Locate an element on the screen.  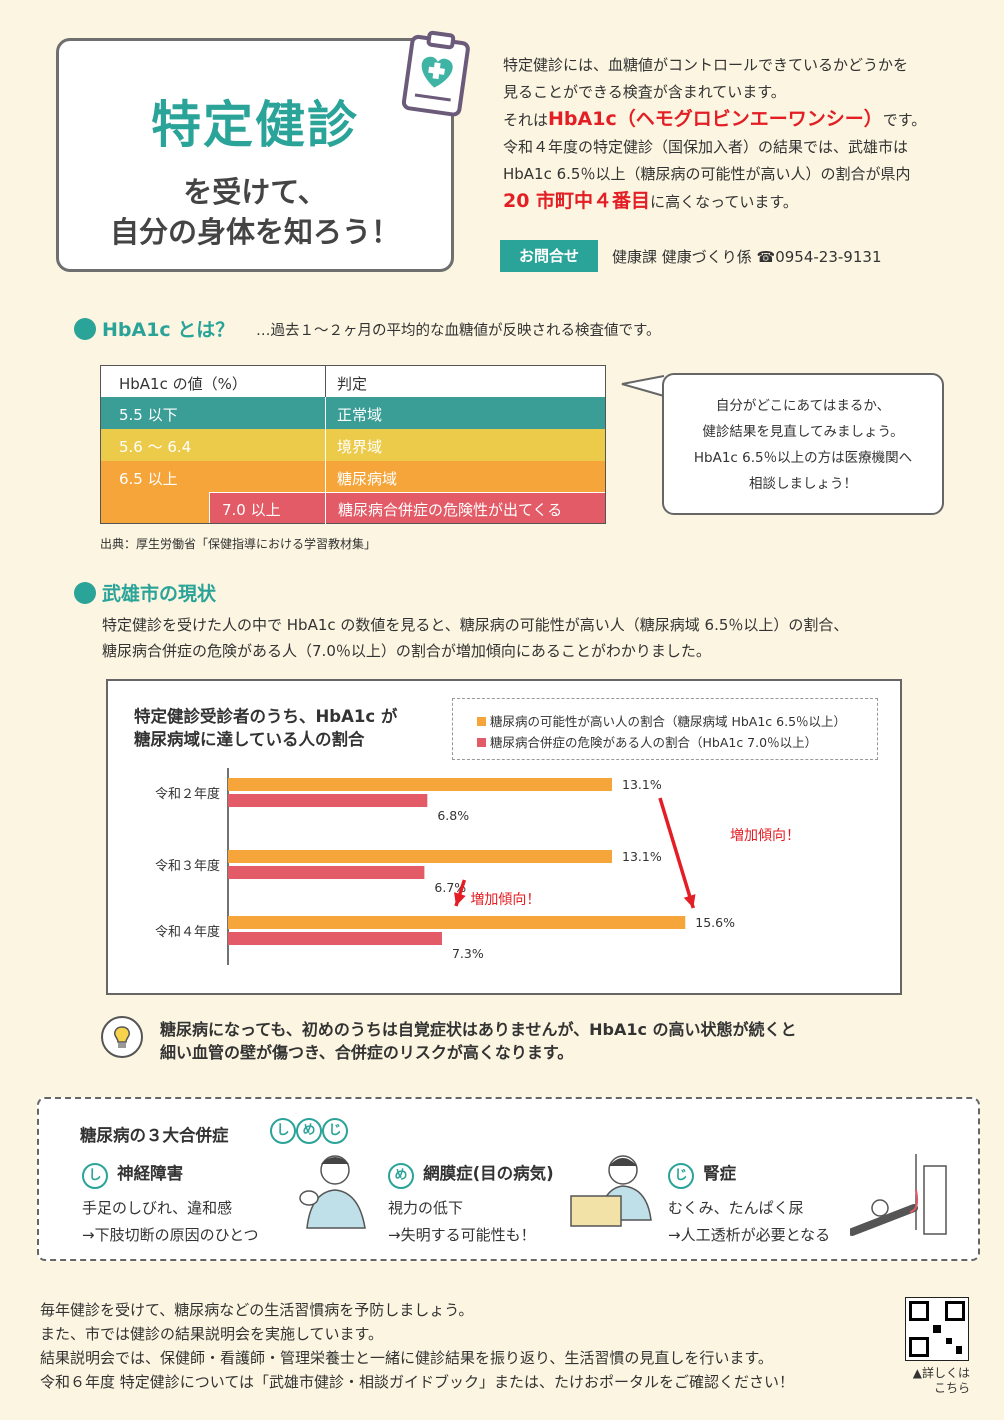
table-header-value: HbA1c の値（%） is located at coordinates (183, 384).